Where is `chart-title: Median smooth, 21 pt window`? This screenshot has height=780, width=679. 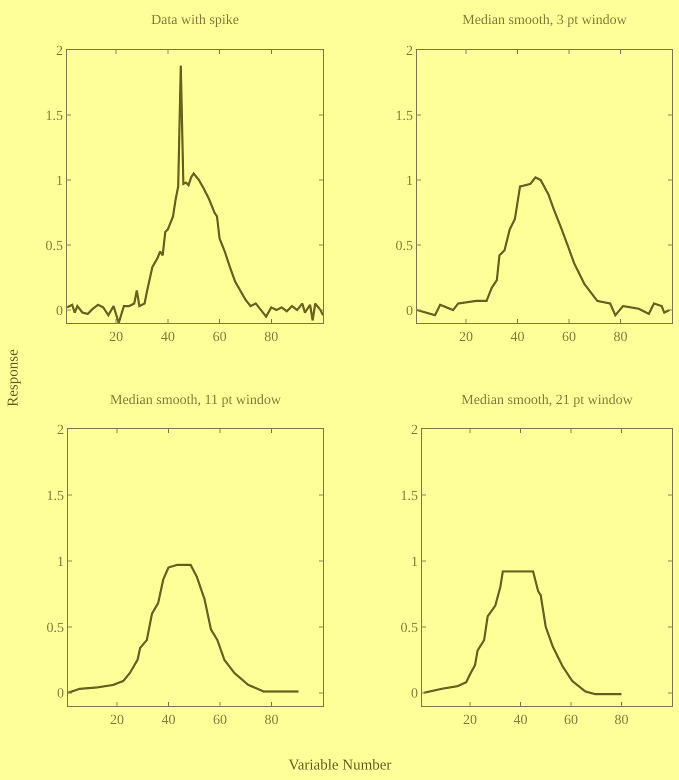 chart-title: Median smooth, 21 pt window is located at coordinates (547, 400).